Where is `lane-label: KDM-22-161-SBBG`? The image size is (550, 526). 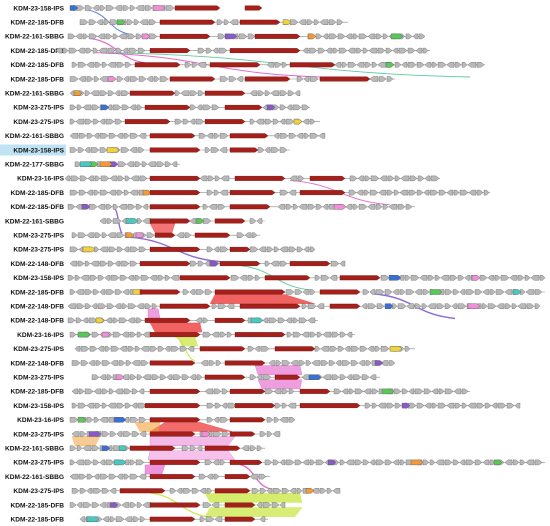 lane-label: KDM-22-161-SBBG is located at coordinates (34, 136).